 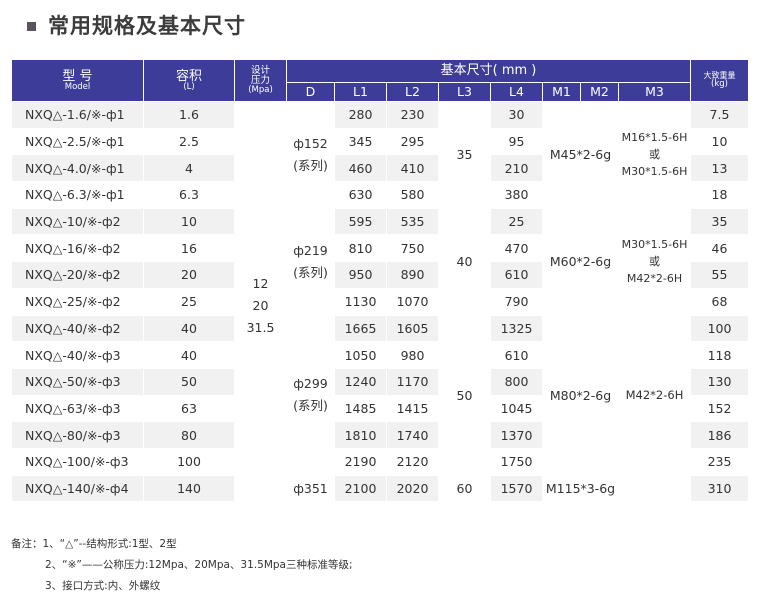 I want to click on header-weight-label: 大致重量, so click(x=719, y=75).